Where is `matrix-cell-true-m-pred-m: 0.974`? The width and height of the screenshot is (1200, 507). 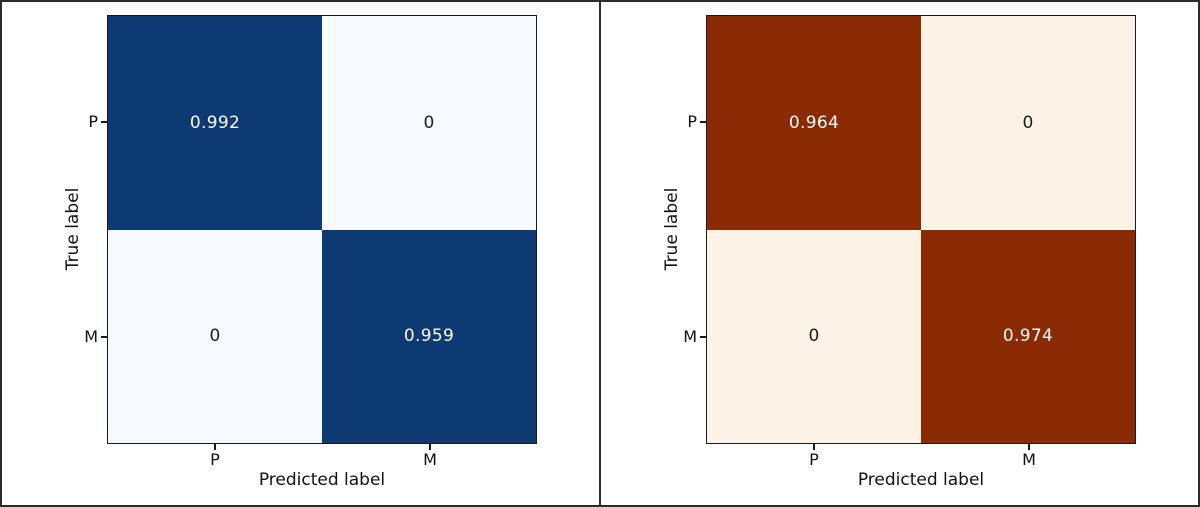 matrix-cell-true-m-pred-m: 0.974 is located at coordinates (1028, 336).